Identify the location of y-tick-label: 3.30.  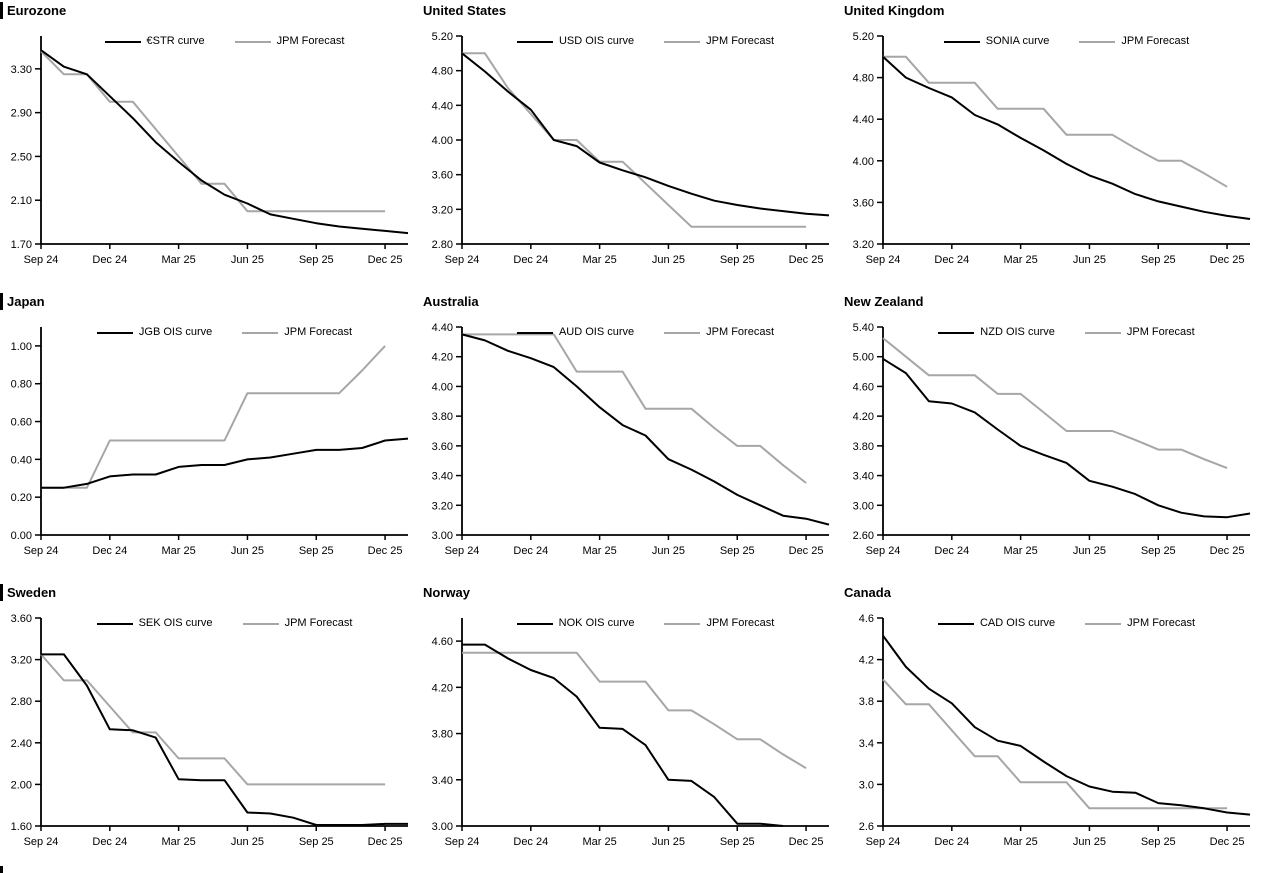
(21, 70).